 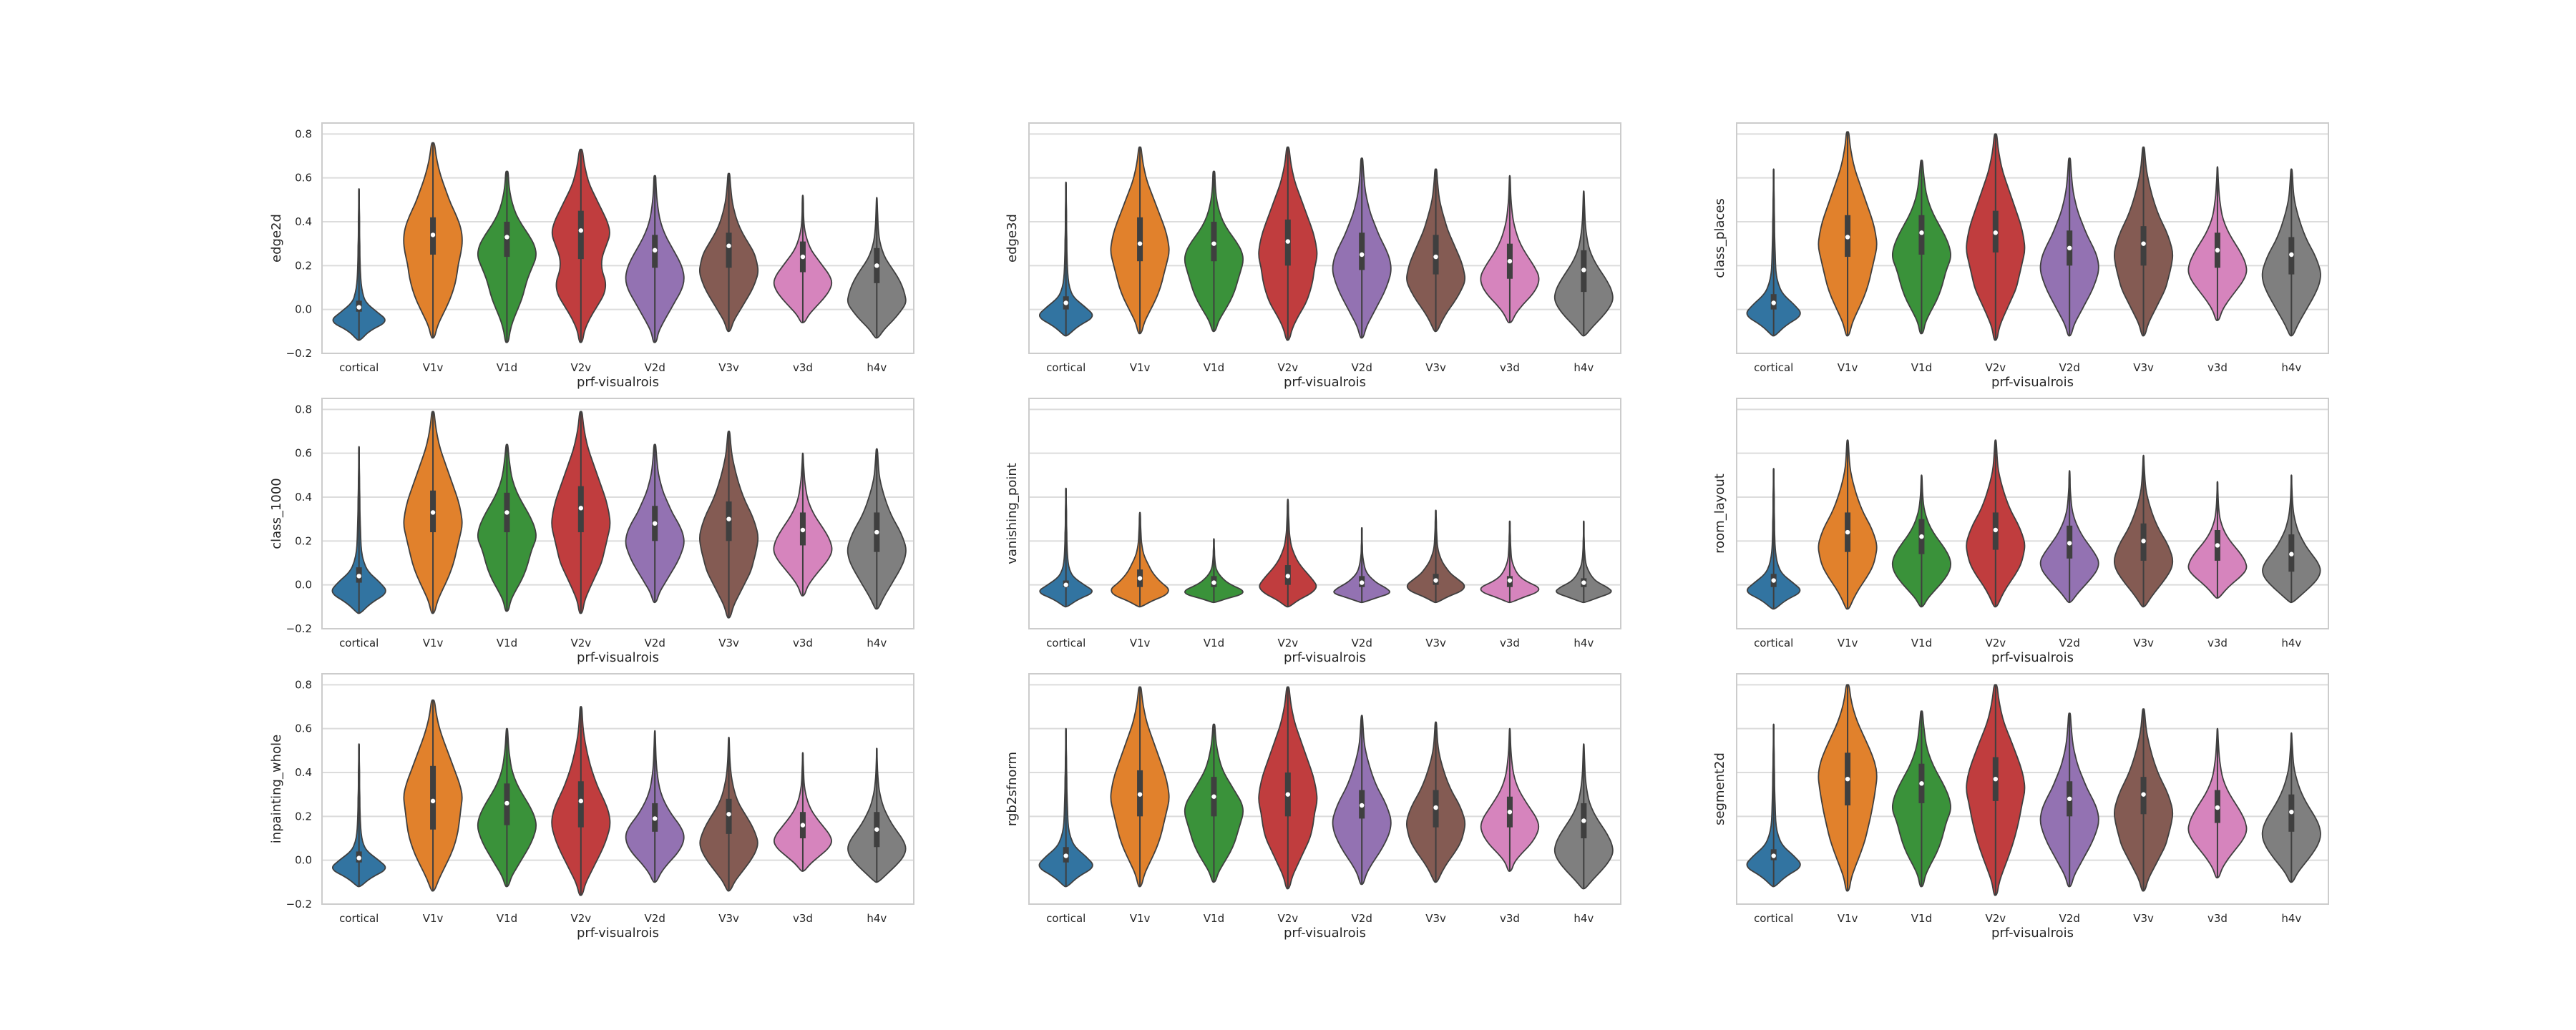 What do you see at coordinates (1012, 239) in the screenshot?
I see `y-axis-label: edge3d` at bounding box center [1012, 239].